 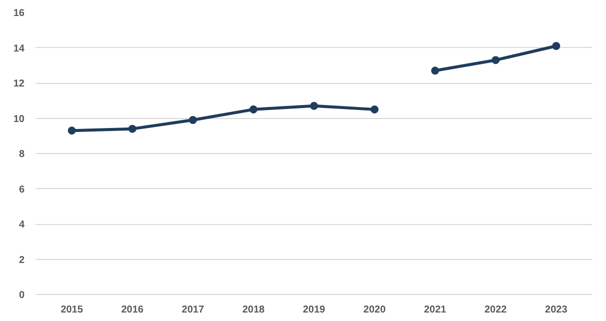 What do you see at coordinates (72, 310) in the screenshot?
I see `x-tick-label: 2015` at bounding box center [72, 310].